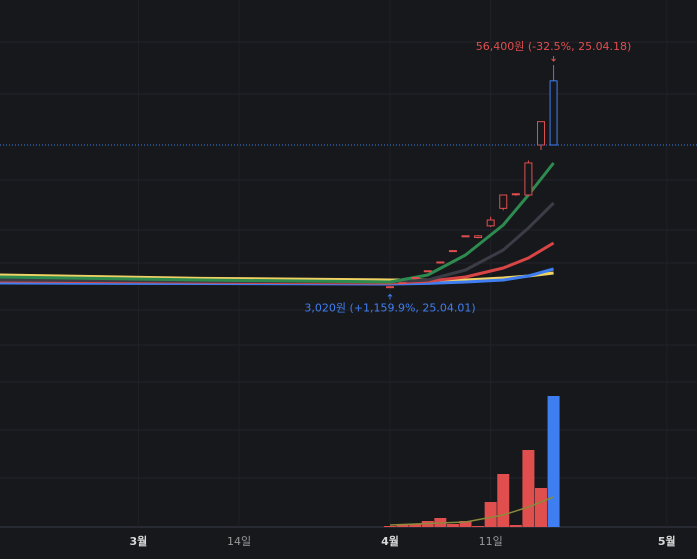  What do you see at coordinates (390, 541) in the screenshot?
I see `x-tick-label: 4월` at bounding box center [390, 541].